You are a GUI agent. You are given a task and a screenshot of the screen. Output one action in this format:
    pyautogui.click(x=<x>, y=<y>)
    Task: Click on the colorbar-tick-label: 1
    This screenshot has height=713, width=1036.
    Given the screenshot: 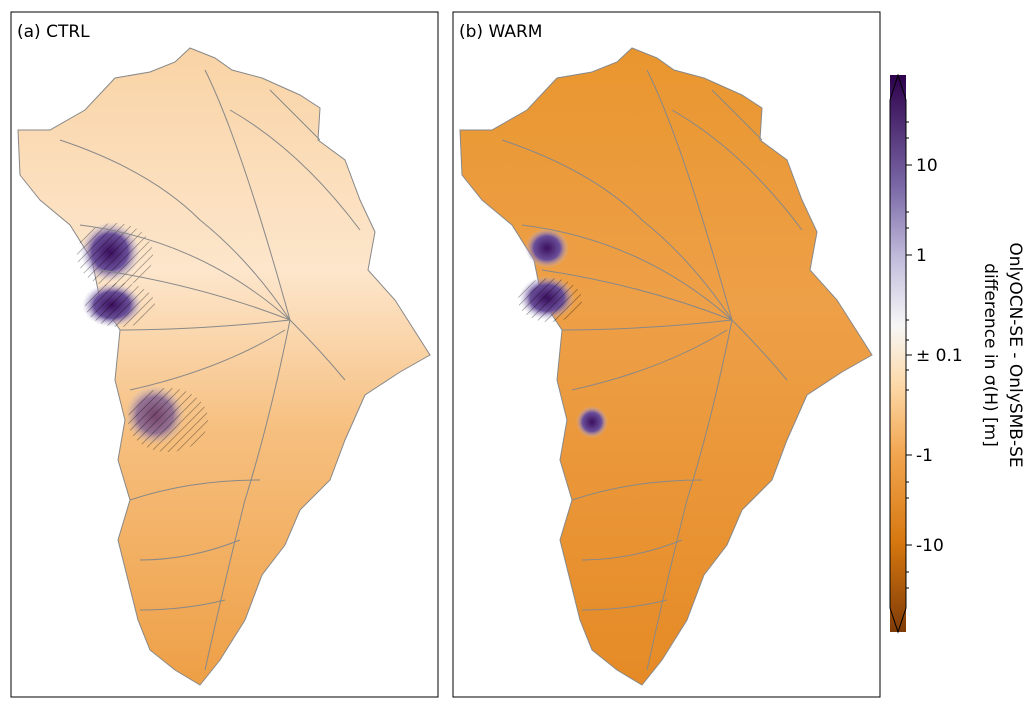 What is the action you would take?
    pyautogui.click(x=921, y=256)
    